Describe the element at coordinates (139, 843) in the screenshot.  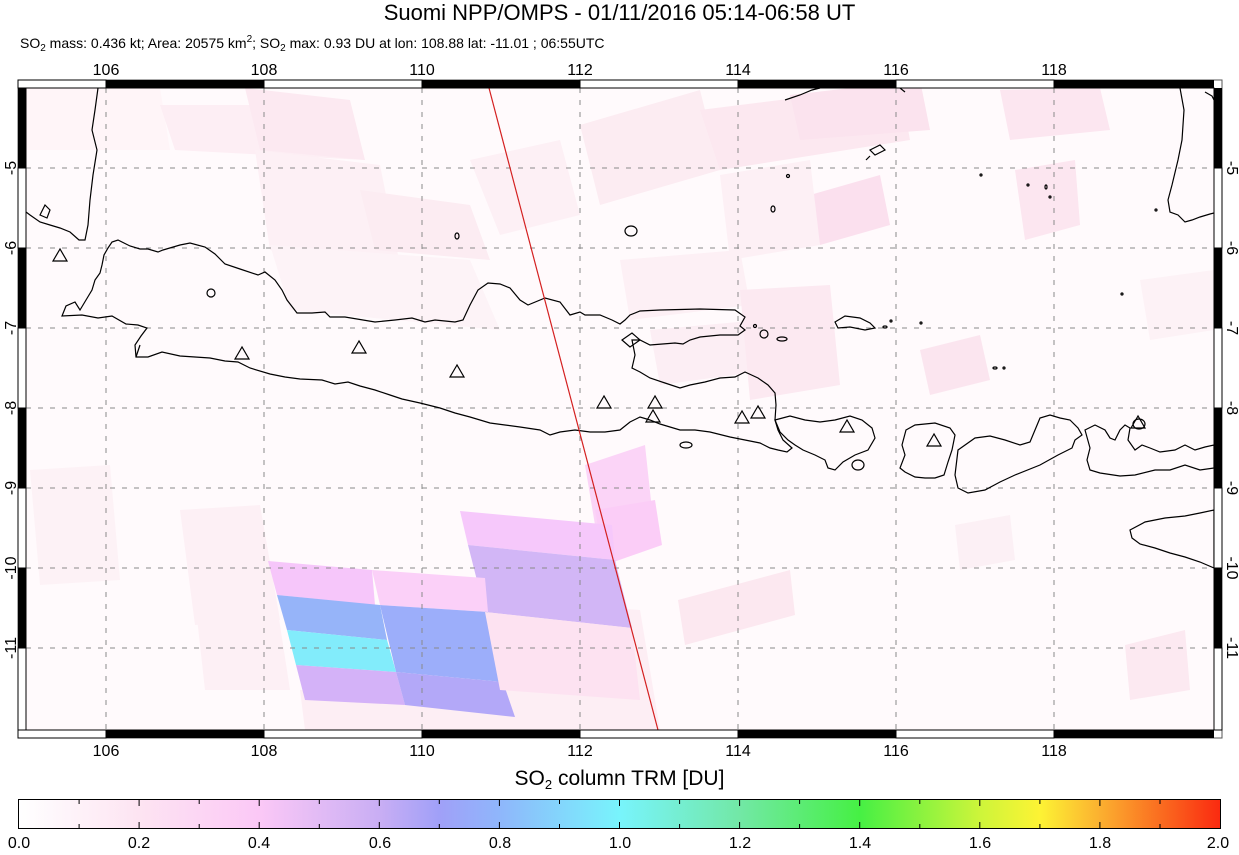
I see `colorbar-label: 0.2` at that location.